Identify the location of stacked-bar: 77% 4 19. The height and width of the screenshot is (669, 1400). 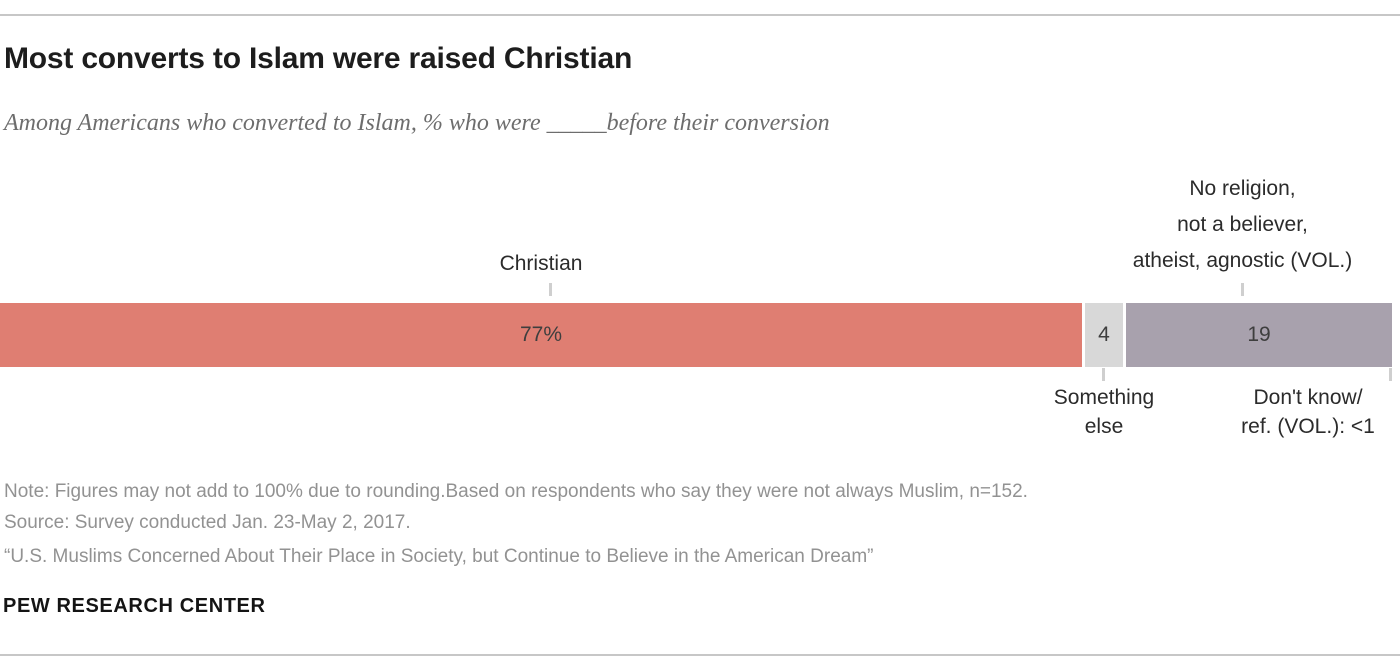
(696, 335).